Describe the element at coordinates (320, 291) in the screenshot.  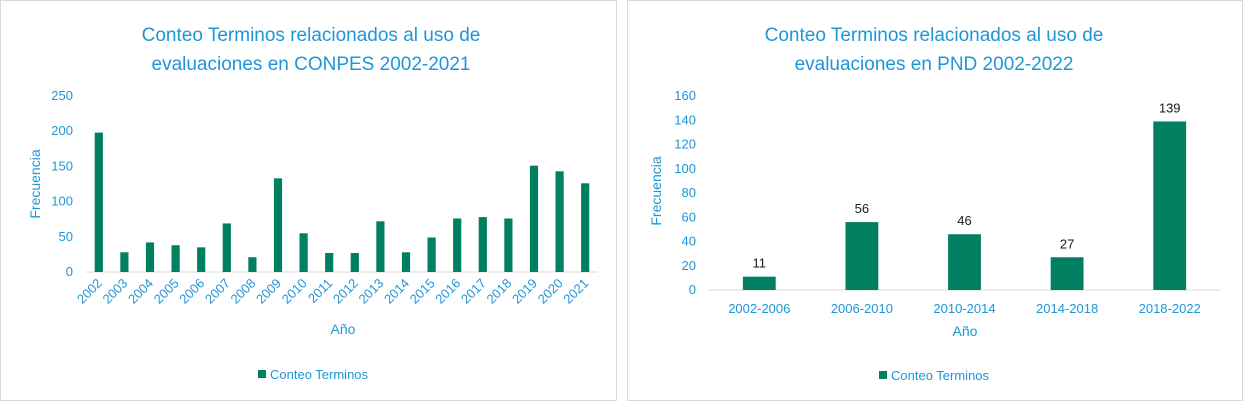
I see `x-tick-label: 2011` at that location.